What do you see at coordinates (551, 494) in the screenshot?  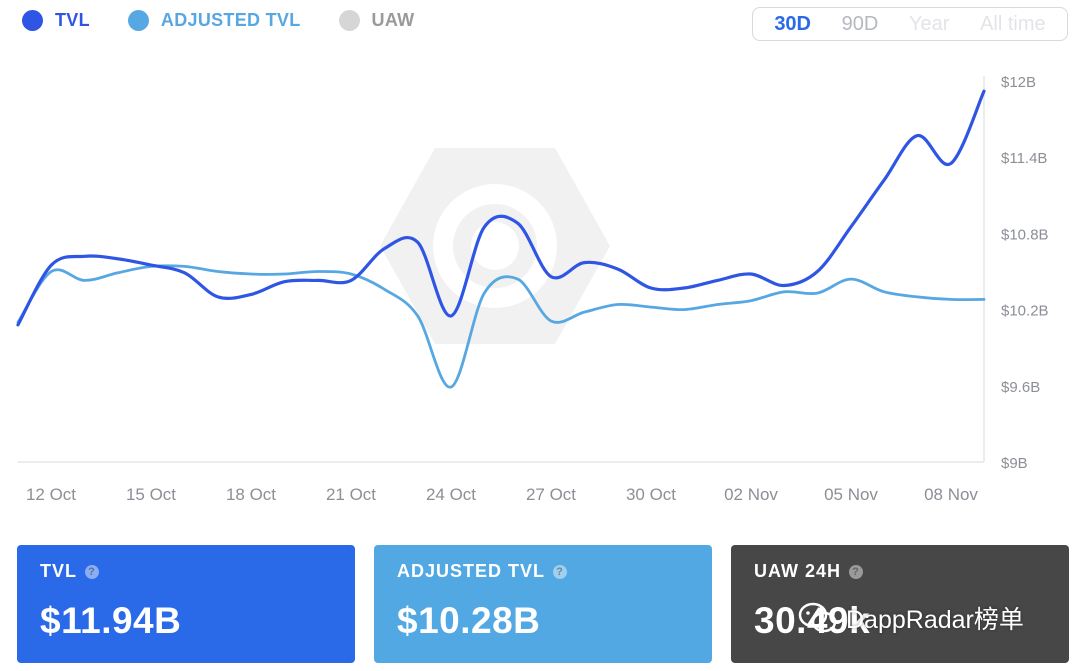 I see `x-tick-label: 27 Oct` at bounding box center [551, 494].